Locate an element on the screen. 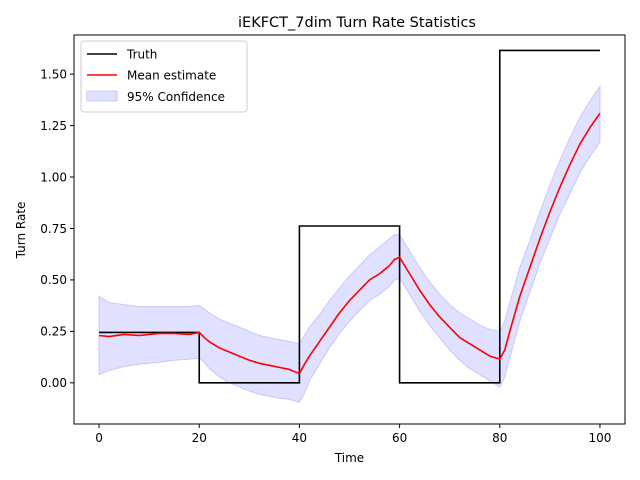 The height and width of the screenshot is (480, 640). y-tick-label: 0.25 is located at coordinates (53, 332).